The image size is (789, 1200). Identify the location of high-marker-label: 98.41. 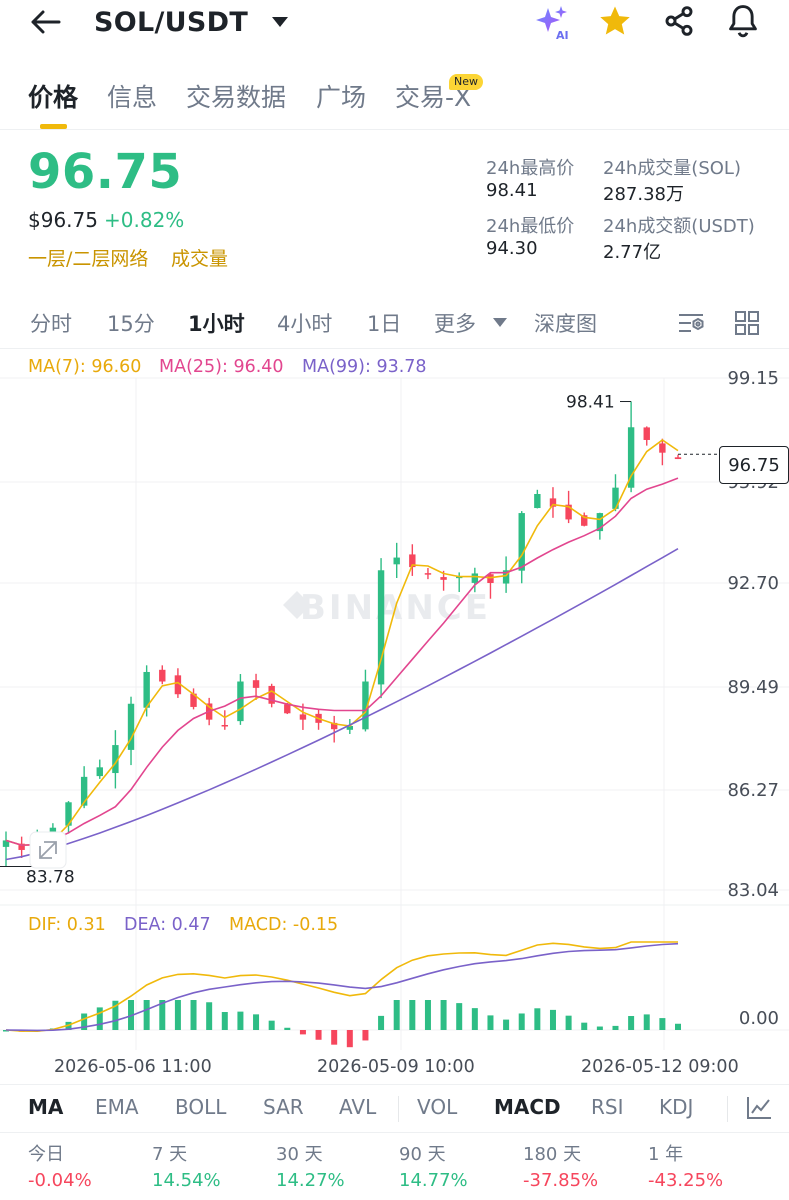
(590, 403).